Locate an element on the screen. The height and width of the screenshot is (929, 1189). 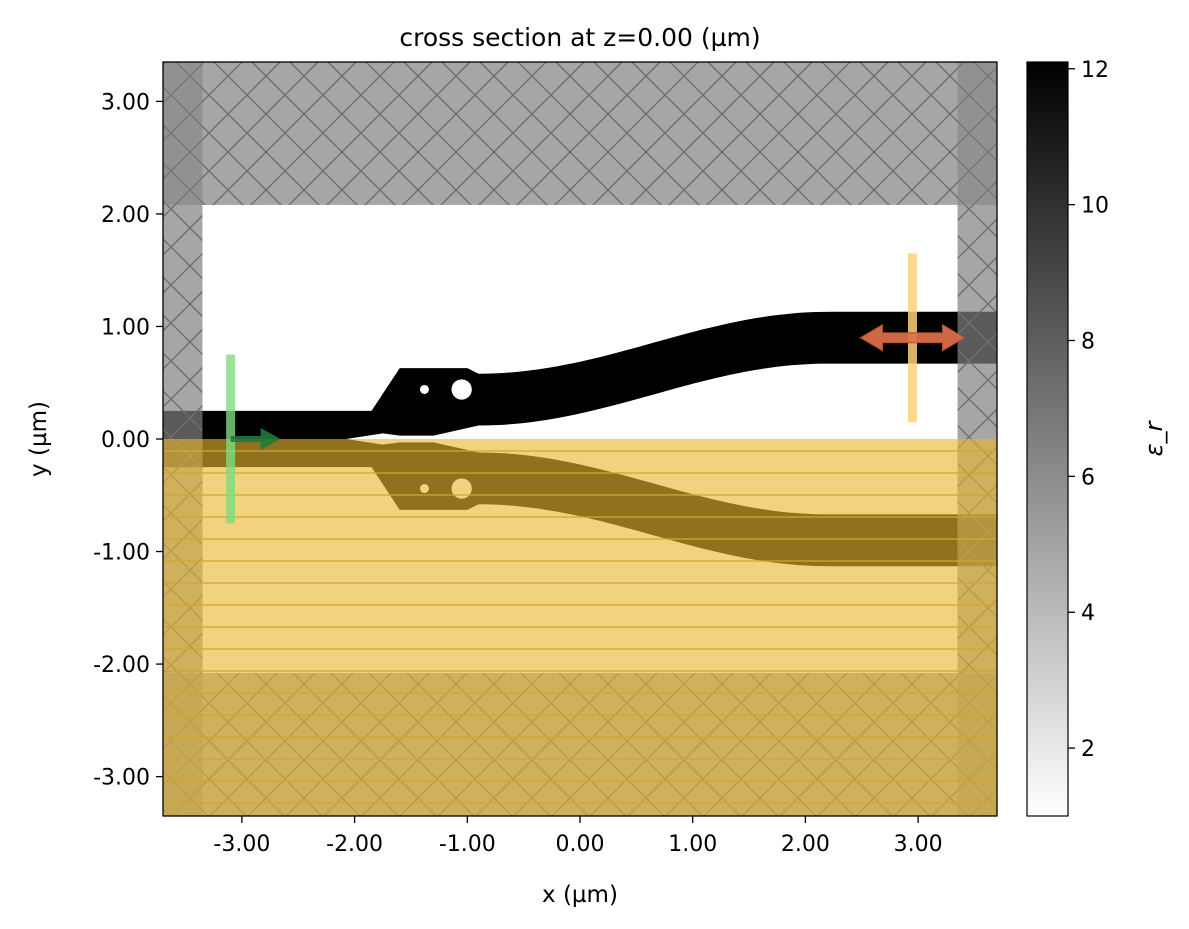
y-tick-label: -3.00 is located at coordinates (121, 778).